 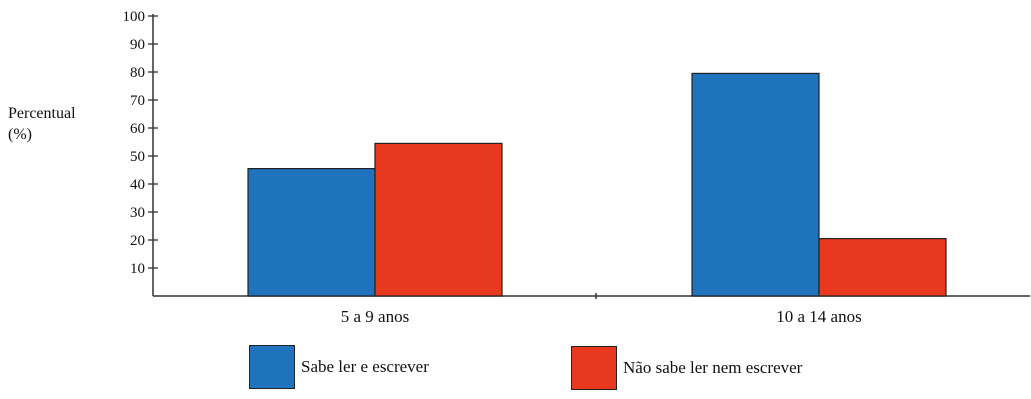 What do you see at coordinates (42, 124) in the screenshot?
I see `y-axis-label: Percentual (%)` at bounding box center [42, 124].